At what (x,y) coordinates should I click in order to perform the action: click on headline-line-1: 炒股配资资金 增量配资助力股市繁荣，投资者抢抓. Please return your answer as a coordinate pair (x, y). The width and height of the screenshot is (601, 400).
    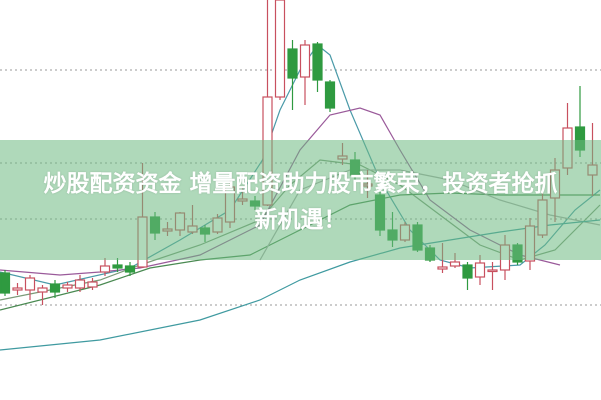
    Looking at the image, I should click on (300, 184).